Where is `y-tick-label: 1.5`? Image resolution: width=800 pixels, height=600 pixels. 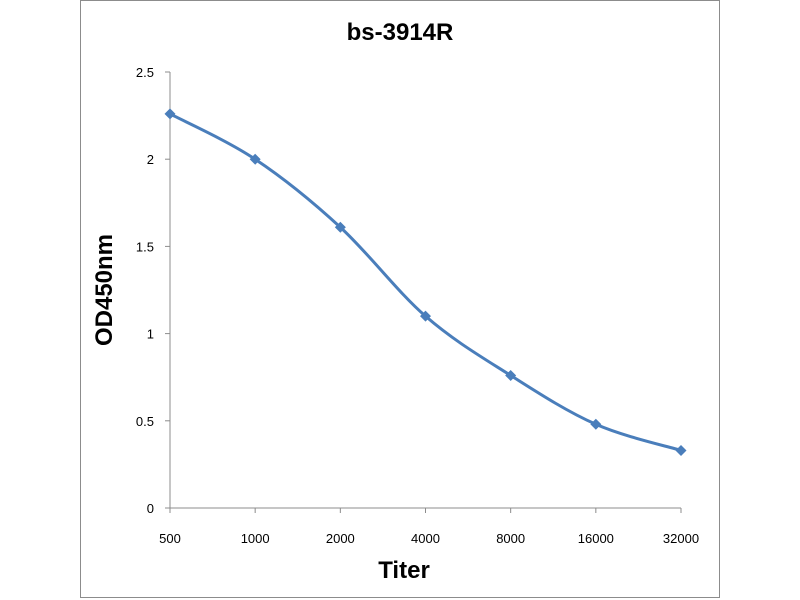 y-tick-label: 1.5 is located at coordinates (145, 246).